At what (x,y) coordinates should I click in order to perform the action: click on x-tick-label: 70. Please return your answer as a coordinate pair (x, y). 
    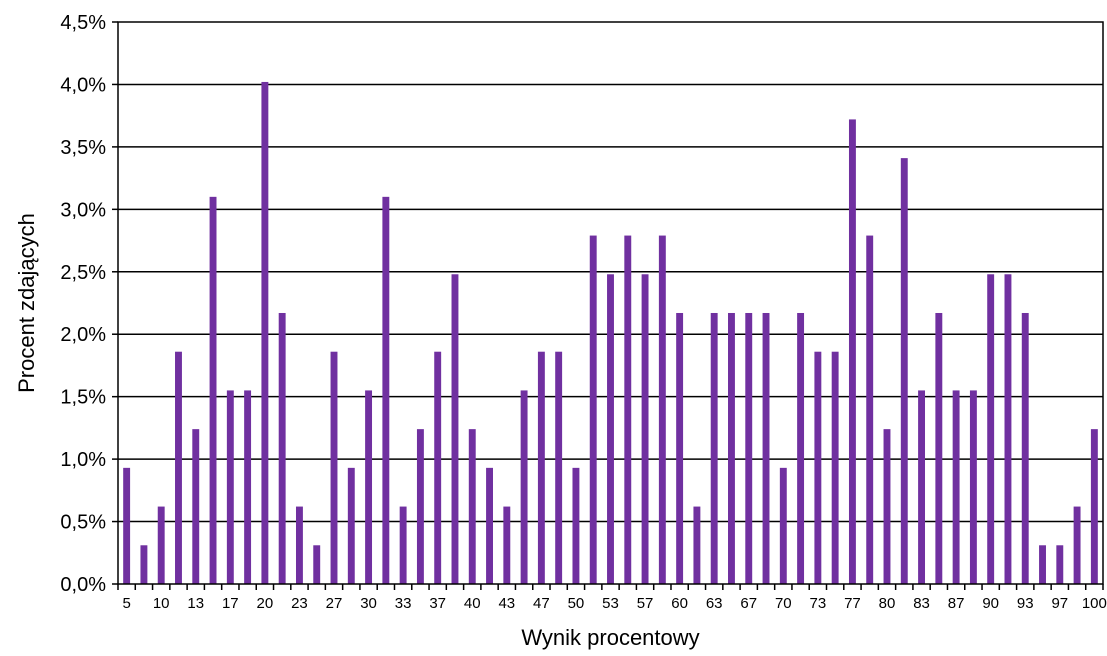
    Looking at the image, I should click on (783, 603).